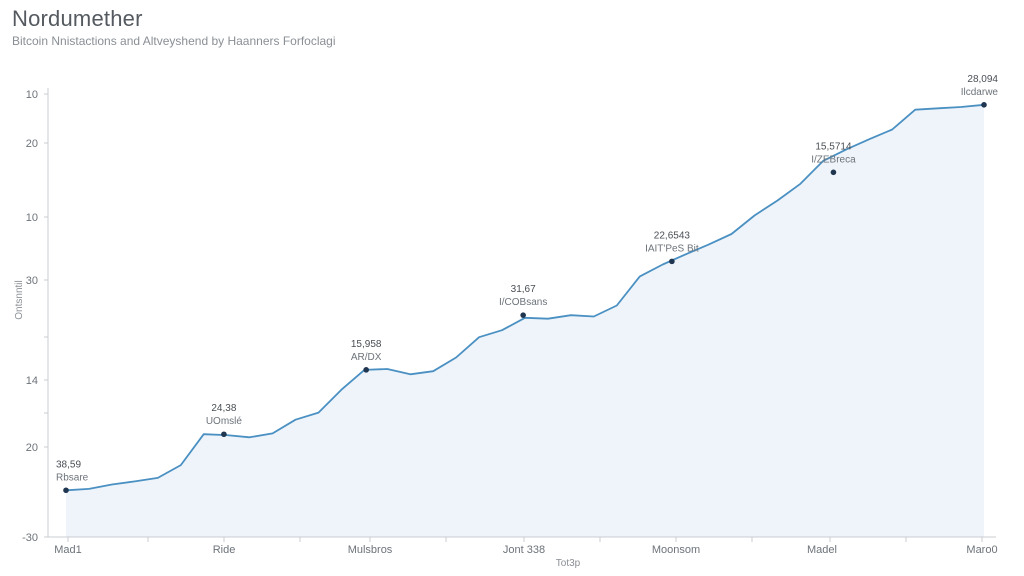 The image size is (1024, 576). What do you see at coordinates (224, 550) in the screenshot?
I see `x-tick-label: Ride` at bounding box center [224, 550].